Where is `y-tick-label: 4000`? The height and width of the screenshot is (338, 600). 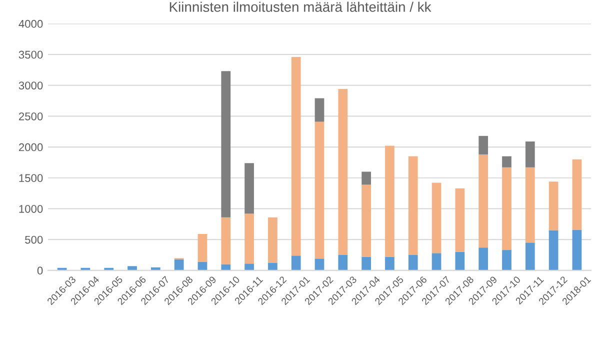
y-tick-label: 4000 is located at coordinates (30, 24).